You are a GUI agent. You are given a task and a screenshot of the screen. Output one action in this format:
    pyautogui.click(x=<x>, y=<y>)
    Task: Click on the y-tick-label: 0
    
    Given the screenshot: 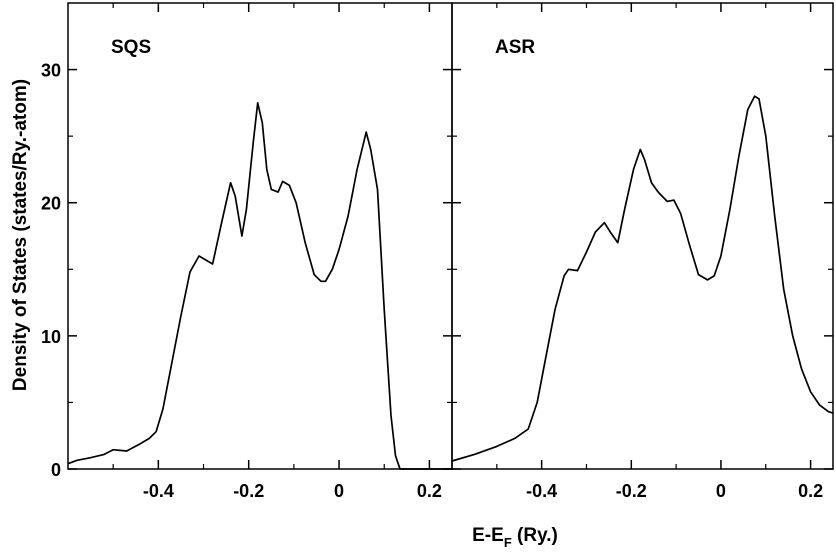 What is the action you would take?
    pyautogui.click(x=56, y=470)
    